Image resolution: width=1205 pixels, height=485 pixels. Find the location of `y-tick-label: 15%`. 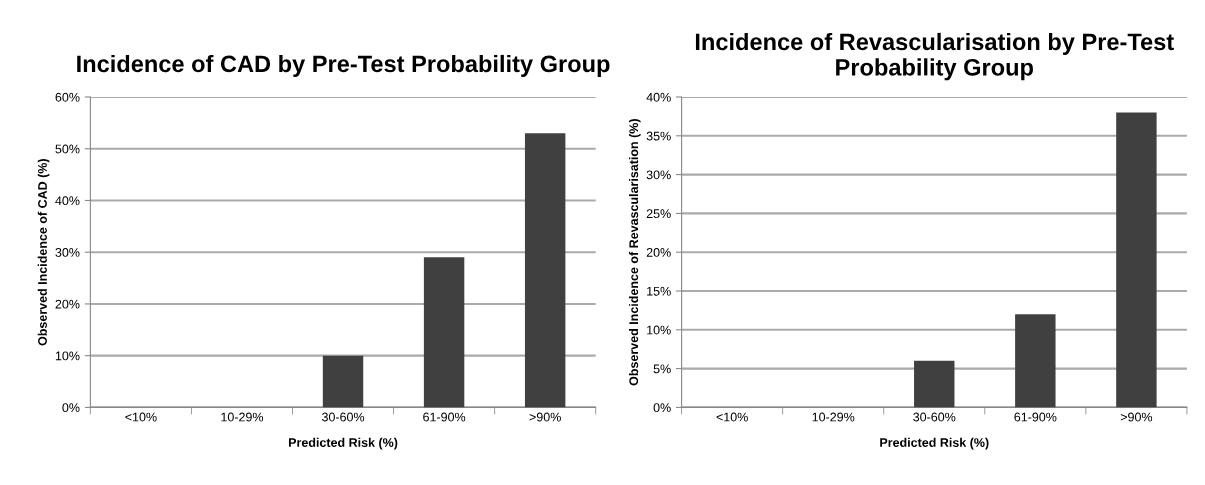

y-tick-label: 15% is located at coordinates (659, 291).